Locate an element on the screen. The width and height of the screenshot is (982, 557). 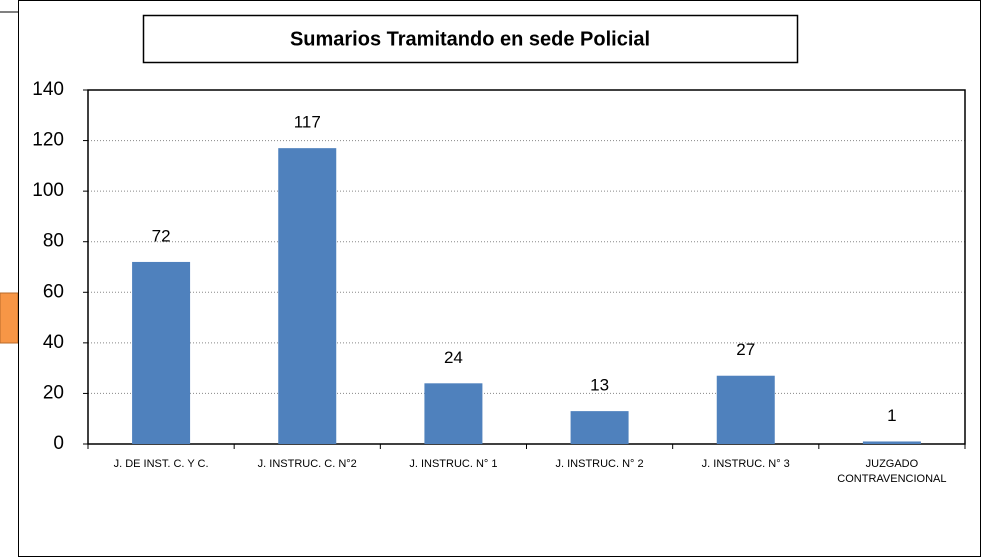
x-tick-label: JUZGADO CONTRAVENCIONAL is located at coordinates (892, 471).